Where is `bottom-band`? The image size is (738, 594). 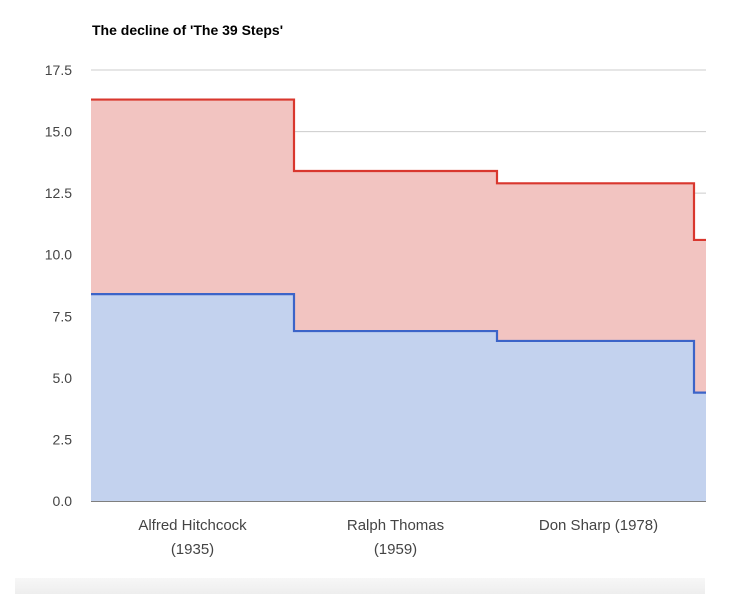
bottom-band is located at coordinates (360, 586).